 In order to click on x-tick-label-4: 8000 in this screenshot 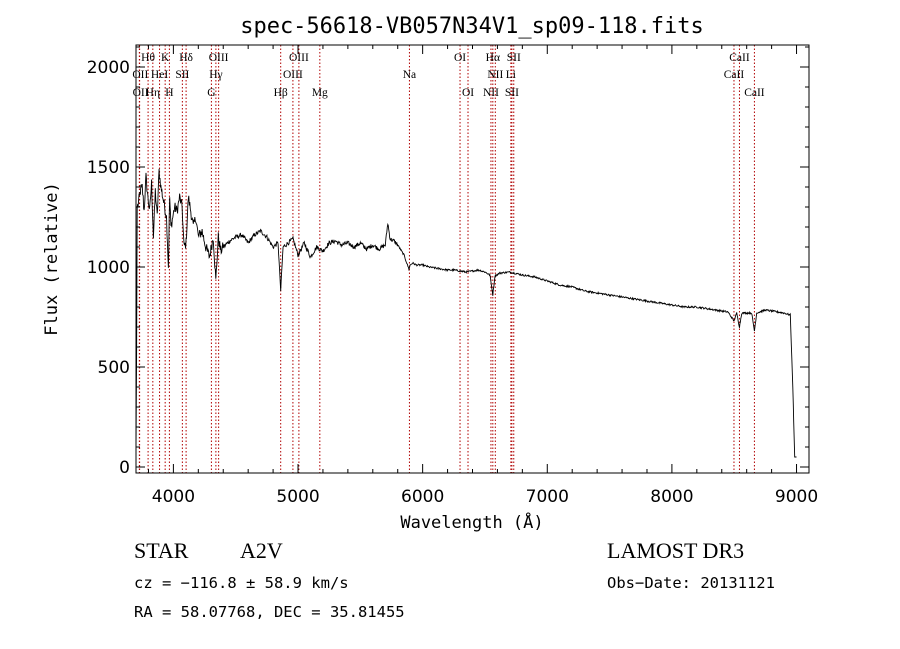, I will do `click(671, 497)`.